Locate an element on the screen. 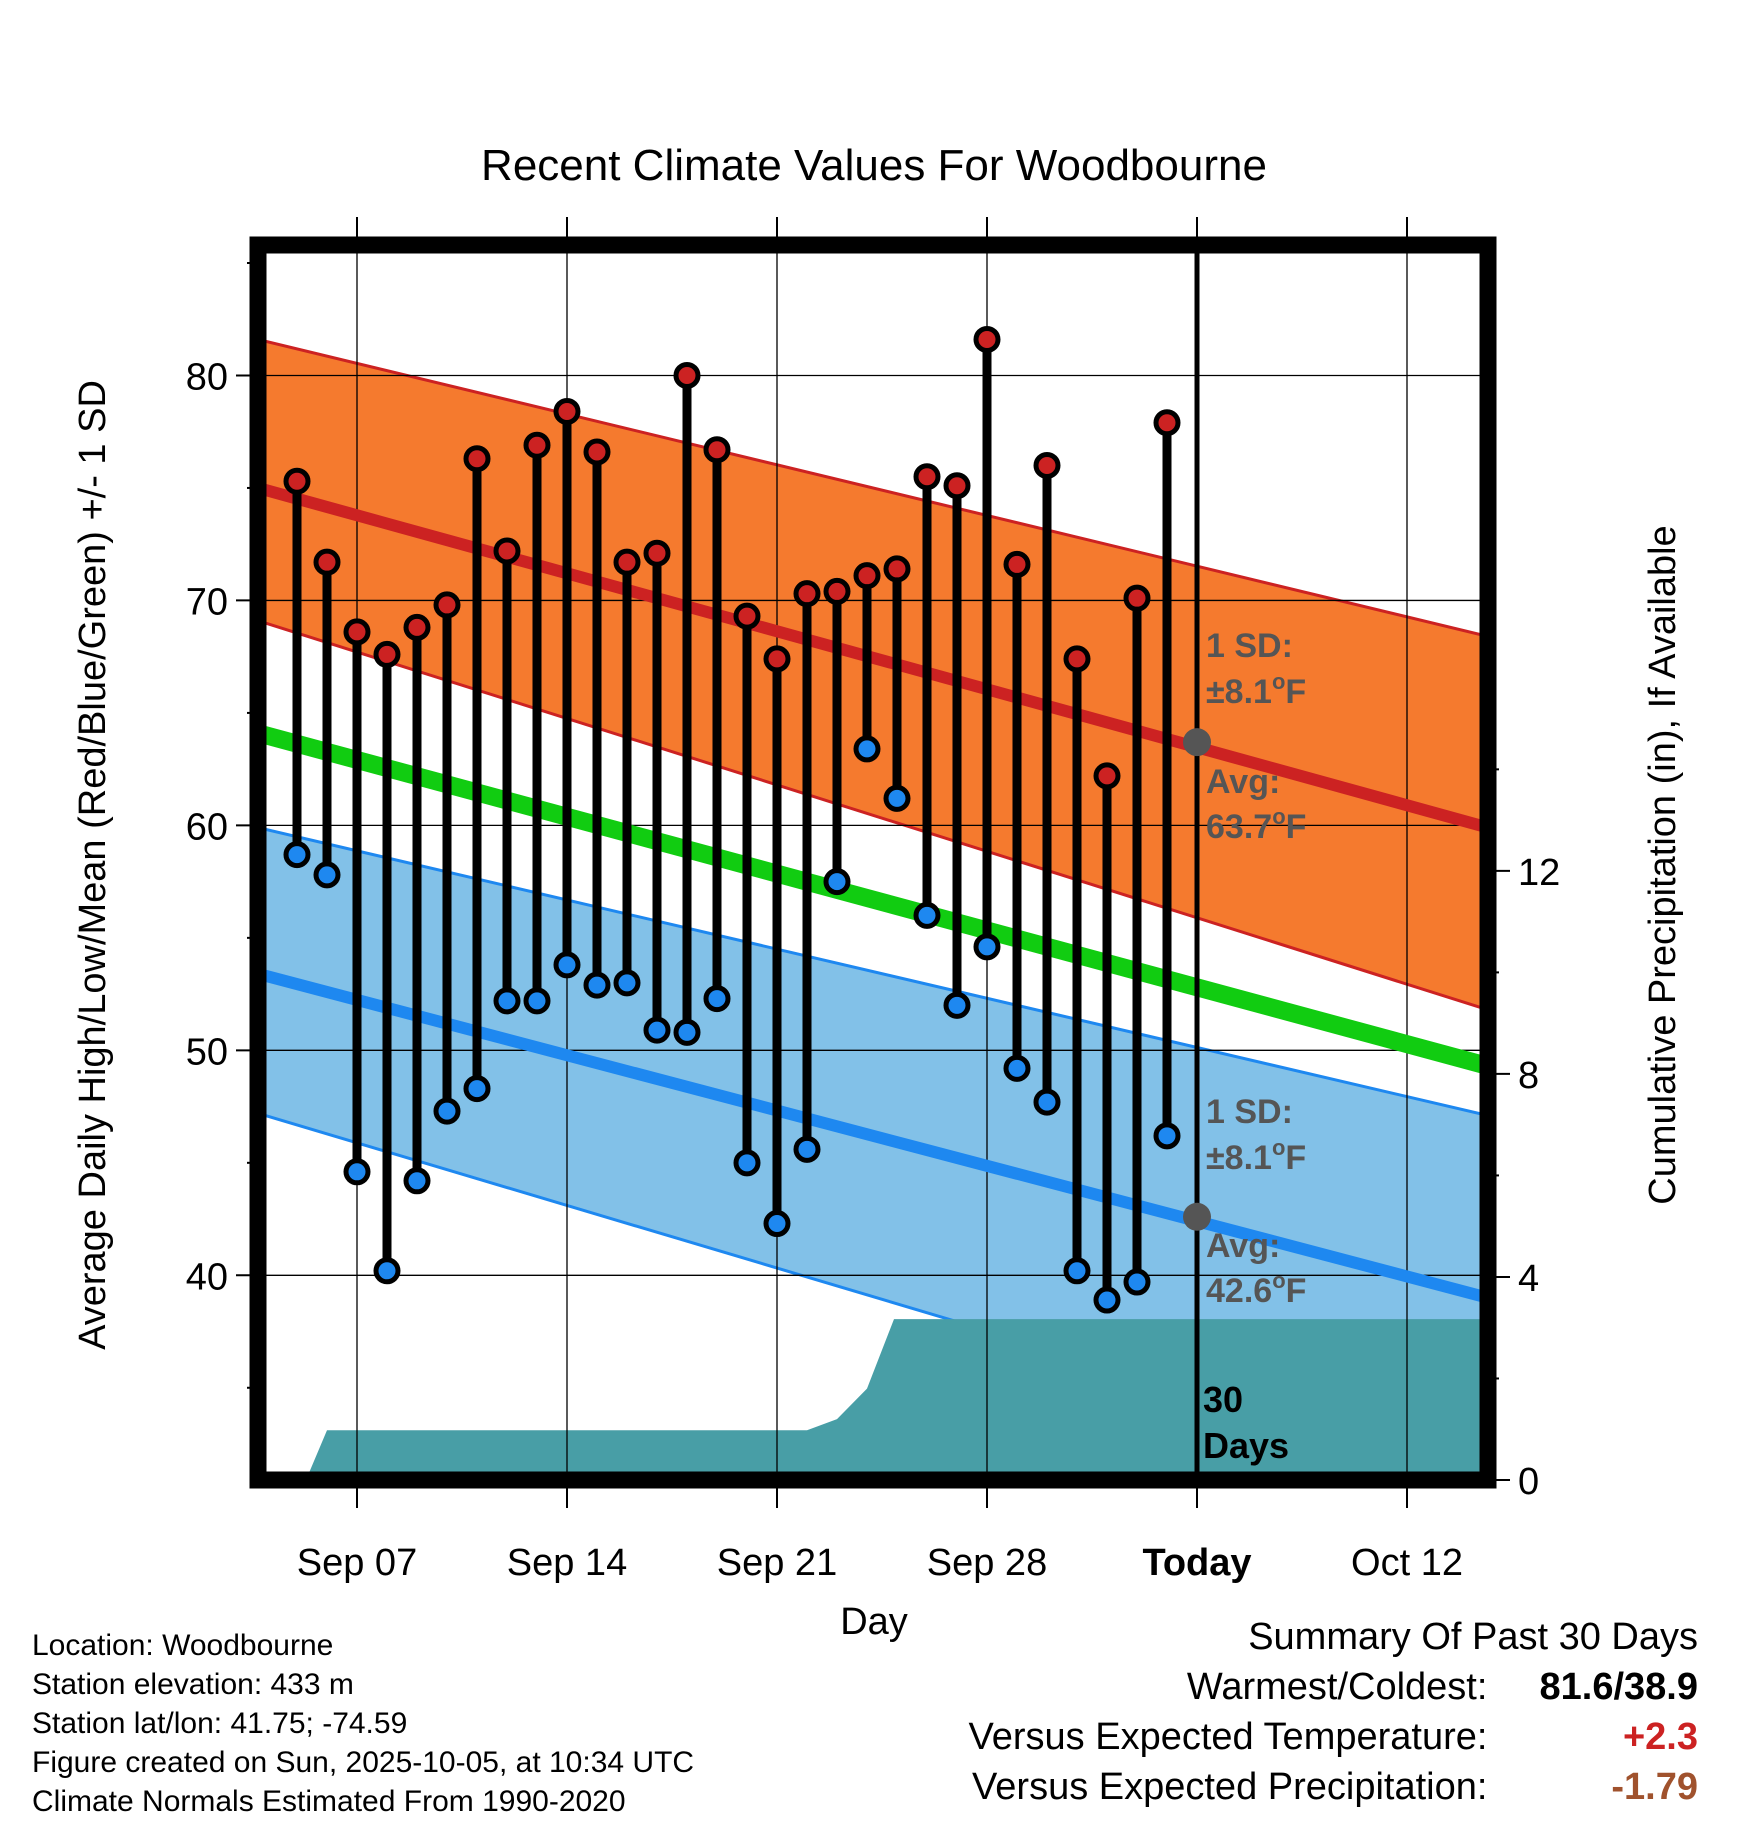 The height and width of the screenshot is (1828, 1748). high-avg-value: 63.7oF is located at coordinates (1256, 825).